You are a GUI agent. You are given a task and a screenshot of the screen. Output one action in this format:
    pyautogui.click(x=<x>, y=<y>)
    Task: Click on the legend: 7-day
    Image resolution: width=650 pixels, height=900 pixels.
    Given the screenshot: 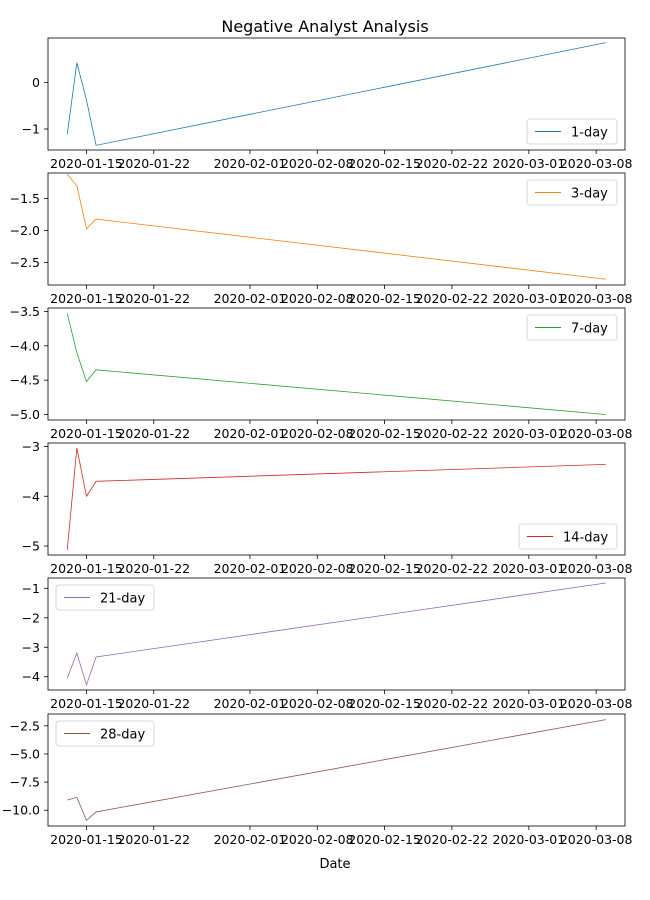 What is the action you would take?
    pyautogui.click(x=572, y=327)
    